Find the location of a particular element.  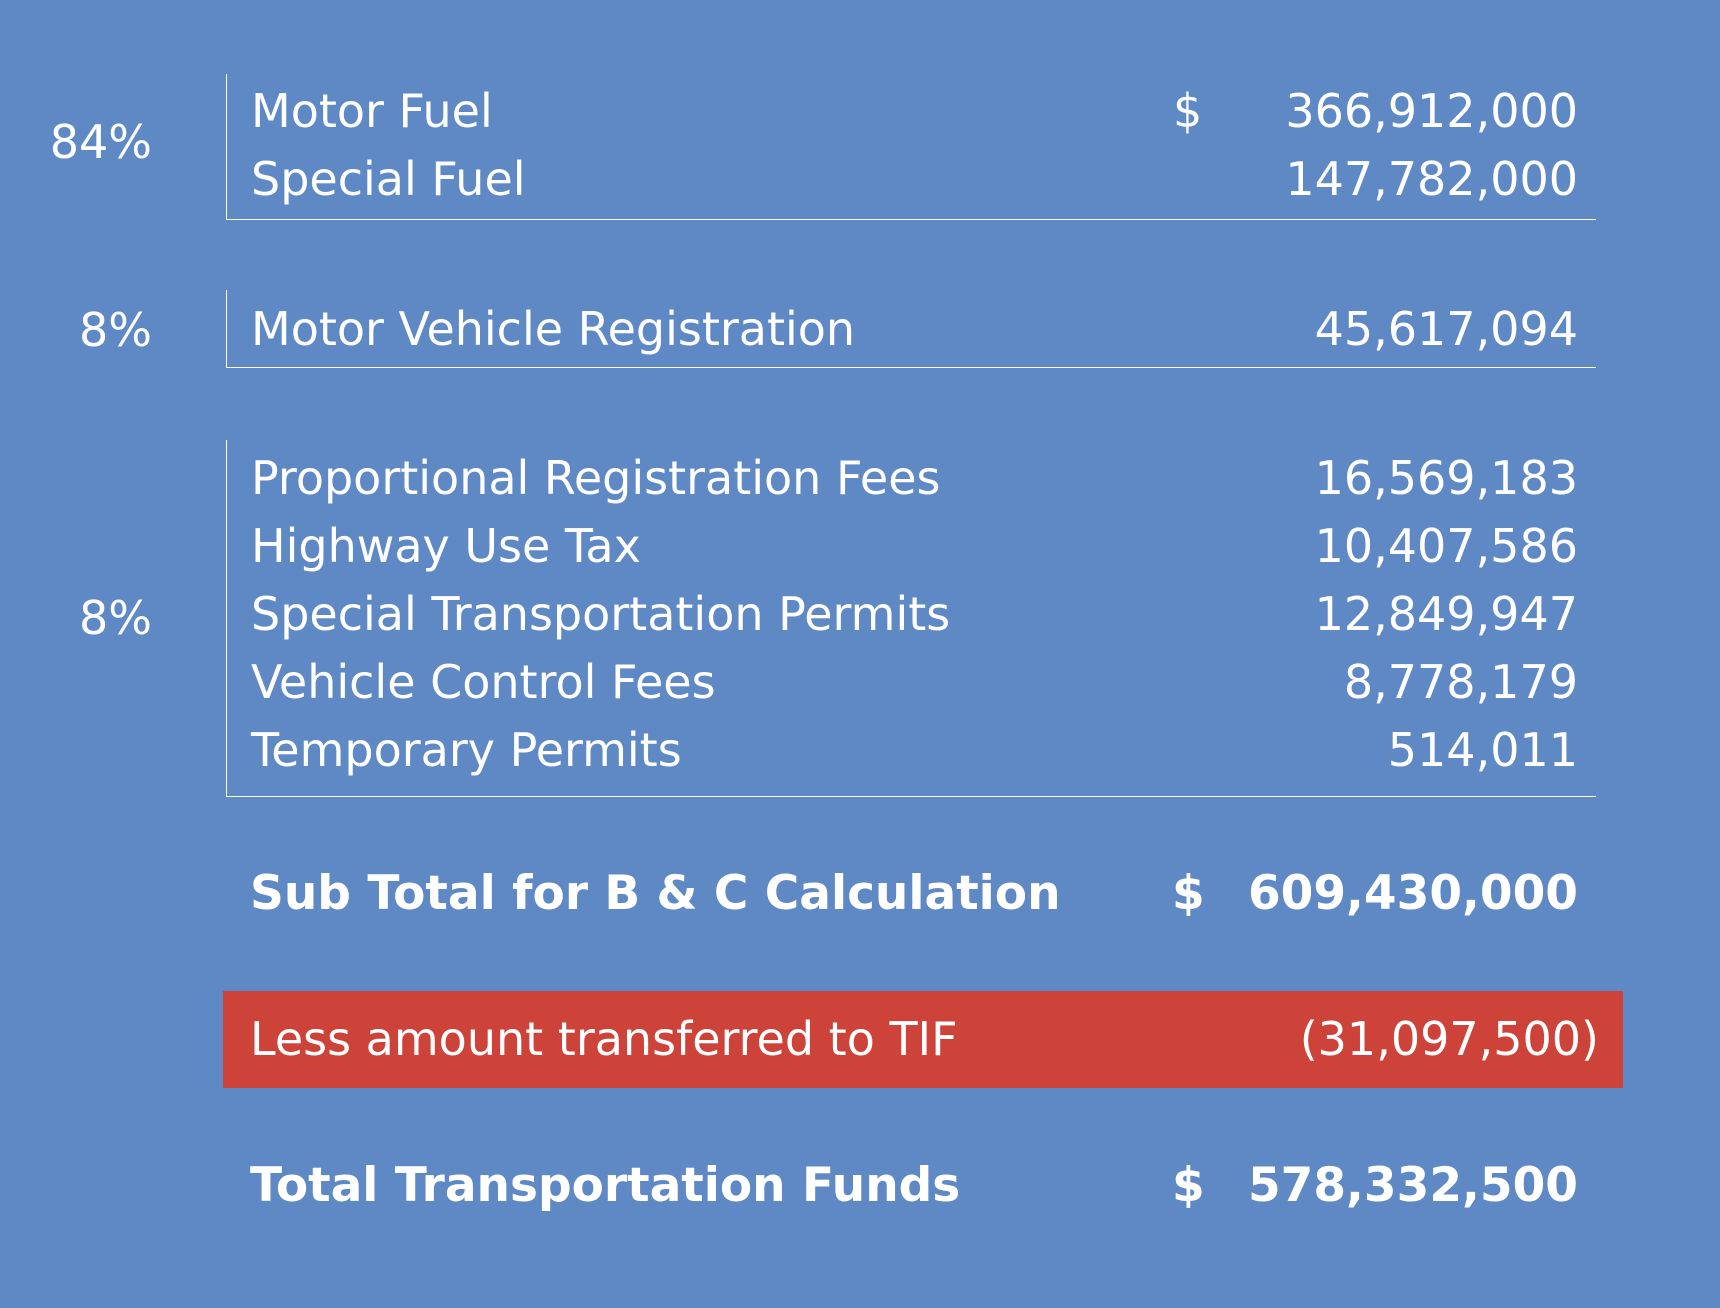

row-amount: 514,011 is located at coordinates (1482, 750).